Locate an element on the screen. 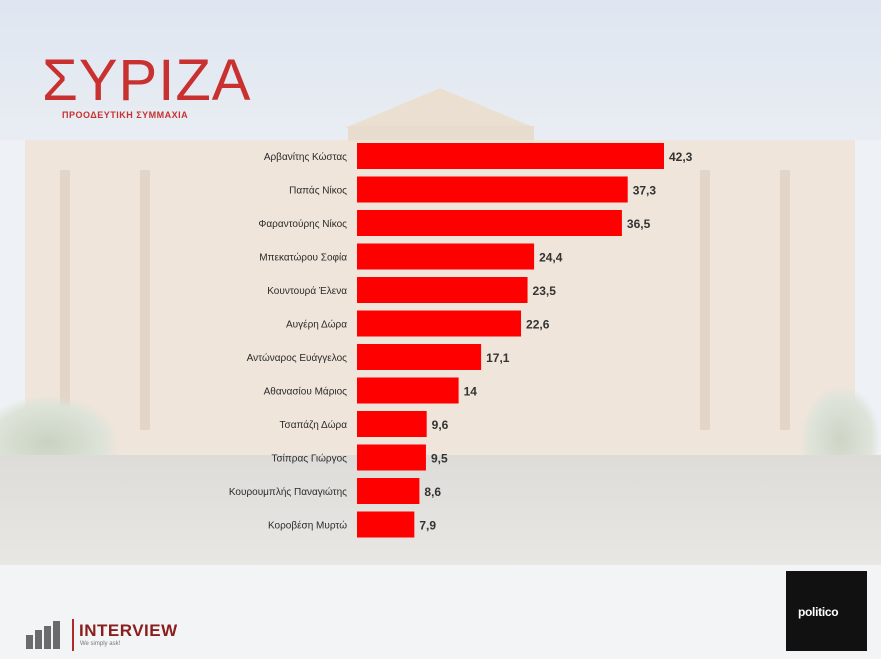 The width and height of the screenshot is (881, 659). interview-label: INTERVIEW is located at coordinates (128, 630).